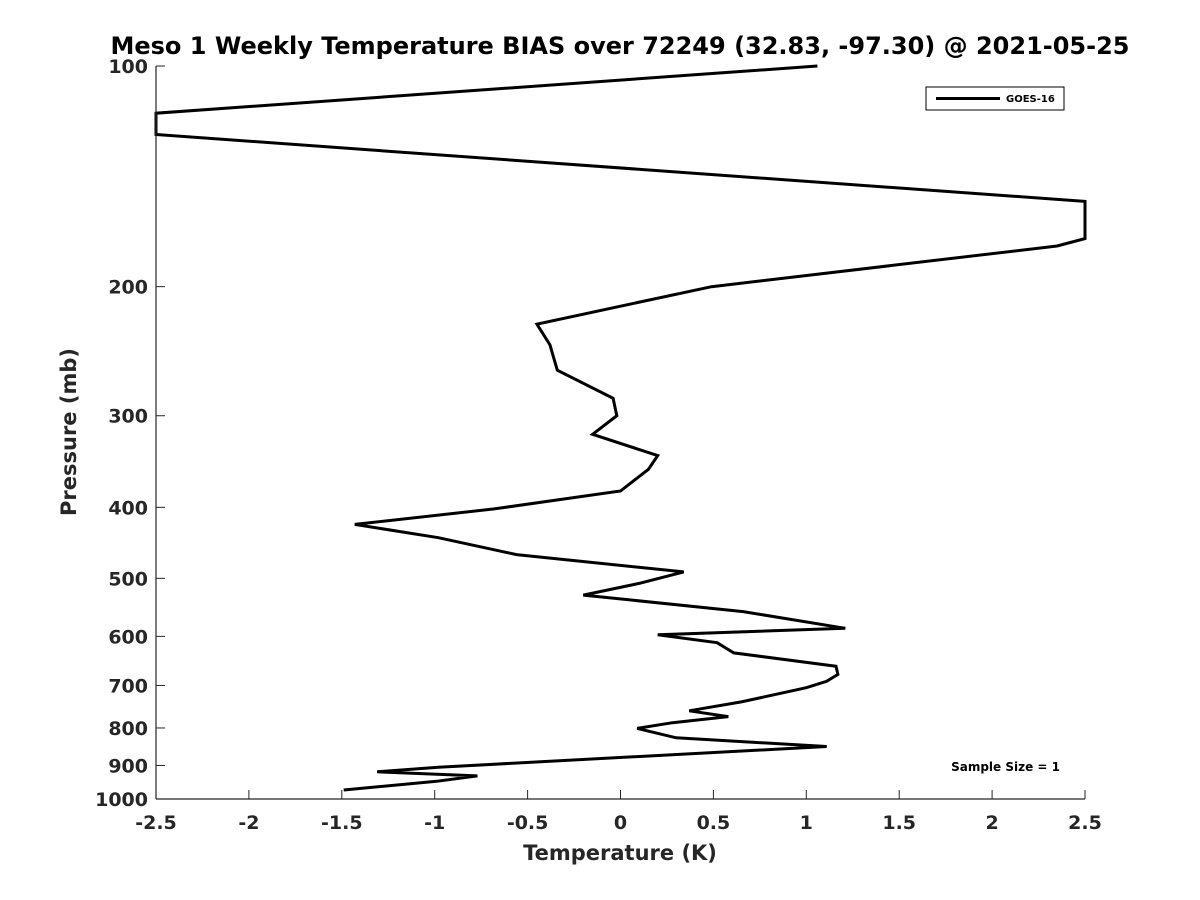 This screenshot has height=900, width=1200. I want to click on x-tick-label: -2, so click(248, 823).